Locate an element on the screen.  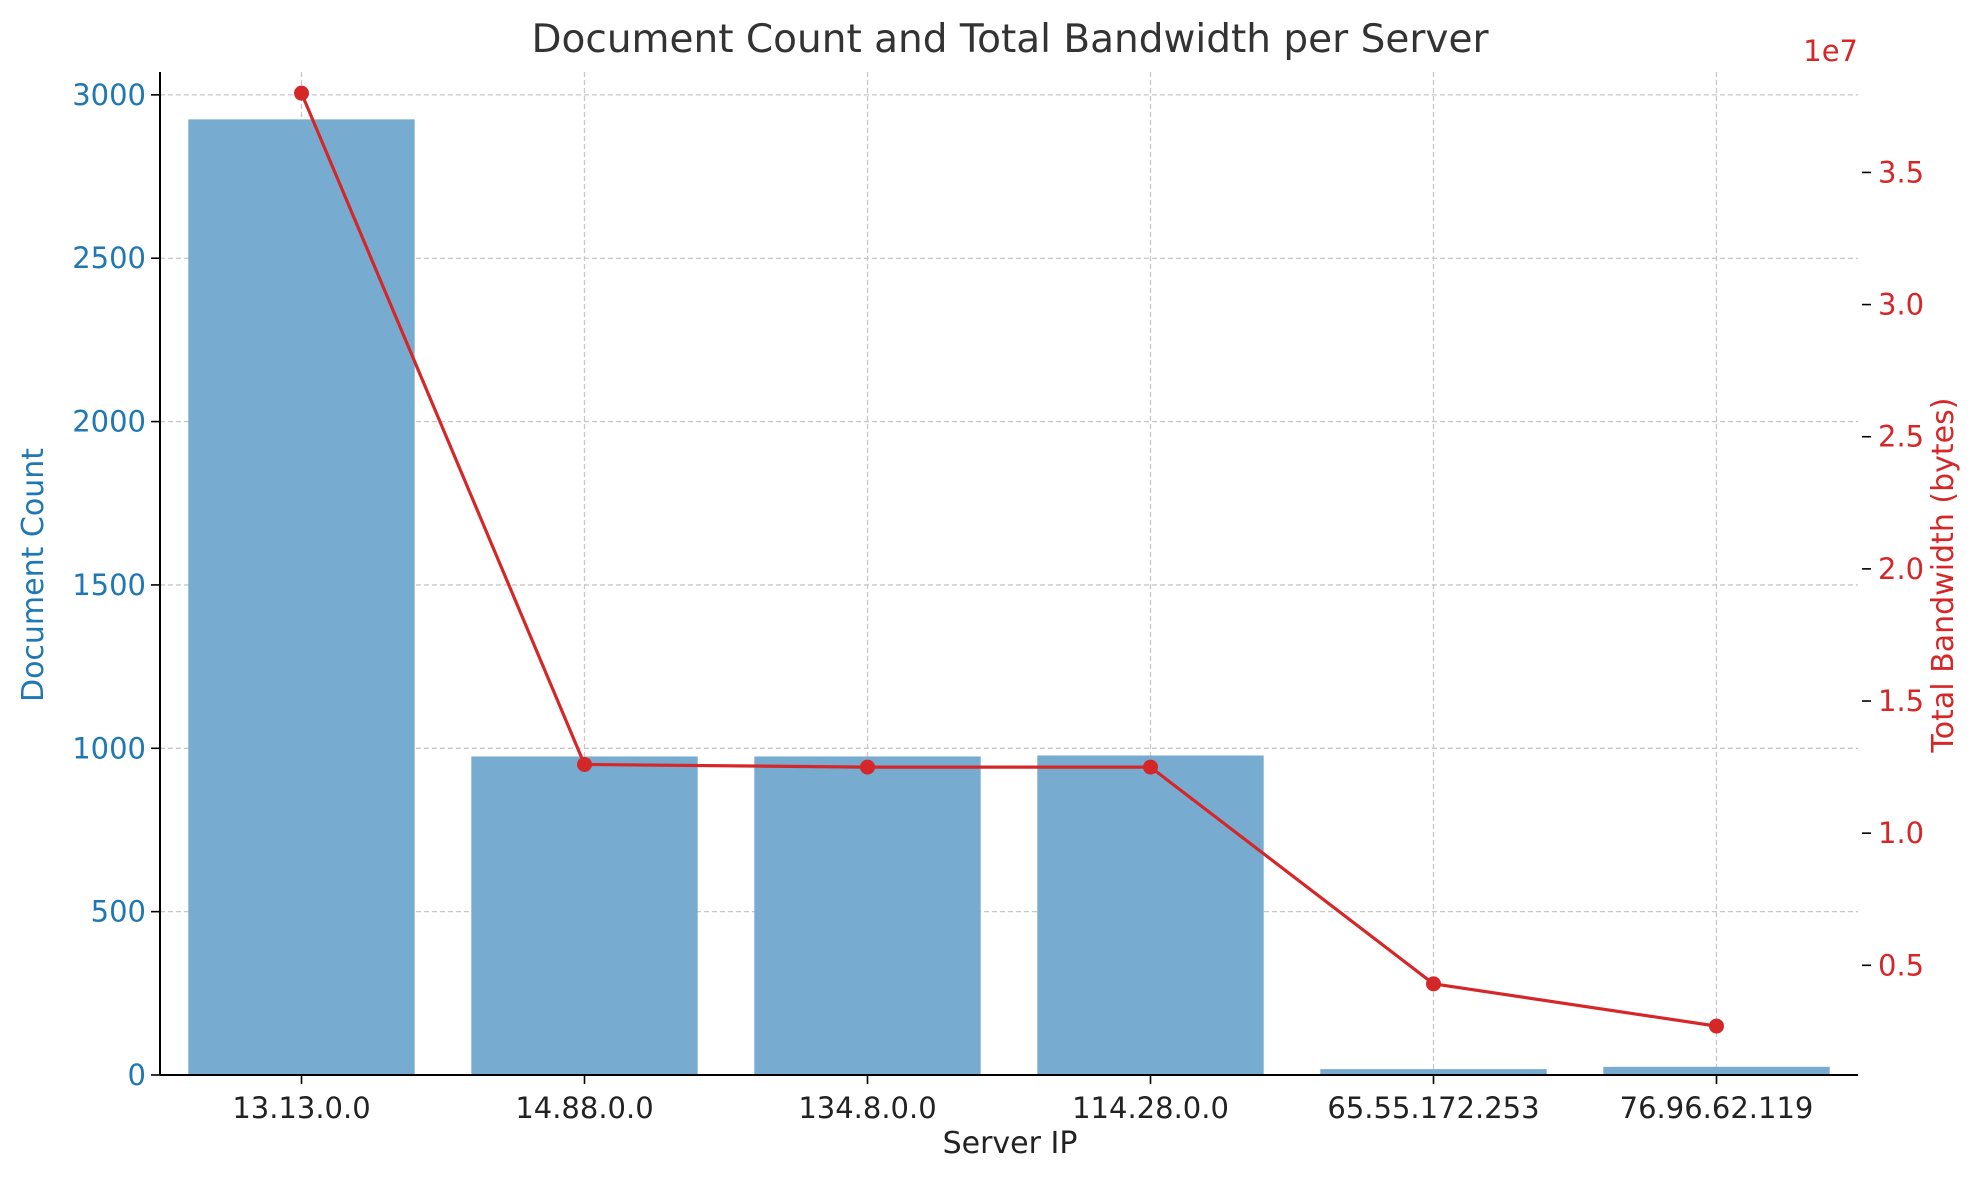
bandwidth-point-13.13.0.0 is located at coordinates (301, 93).